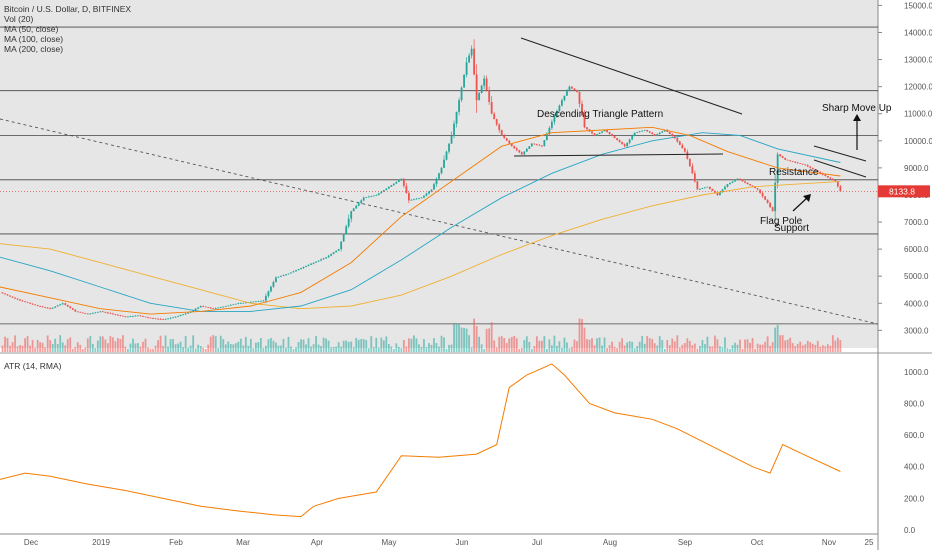  I want to click on annotation-resistance: Resistance, so click(794, 172).